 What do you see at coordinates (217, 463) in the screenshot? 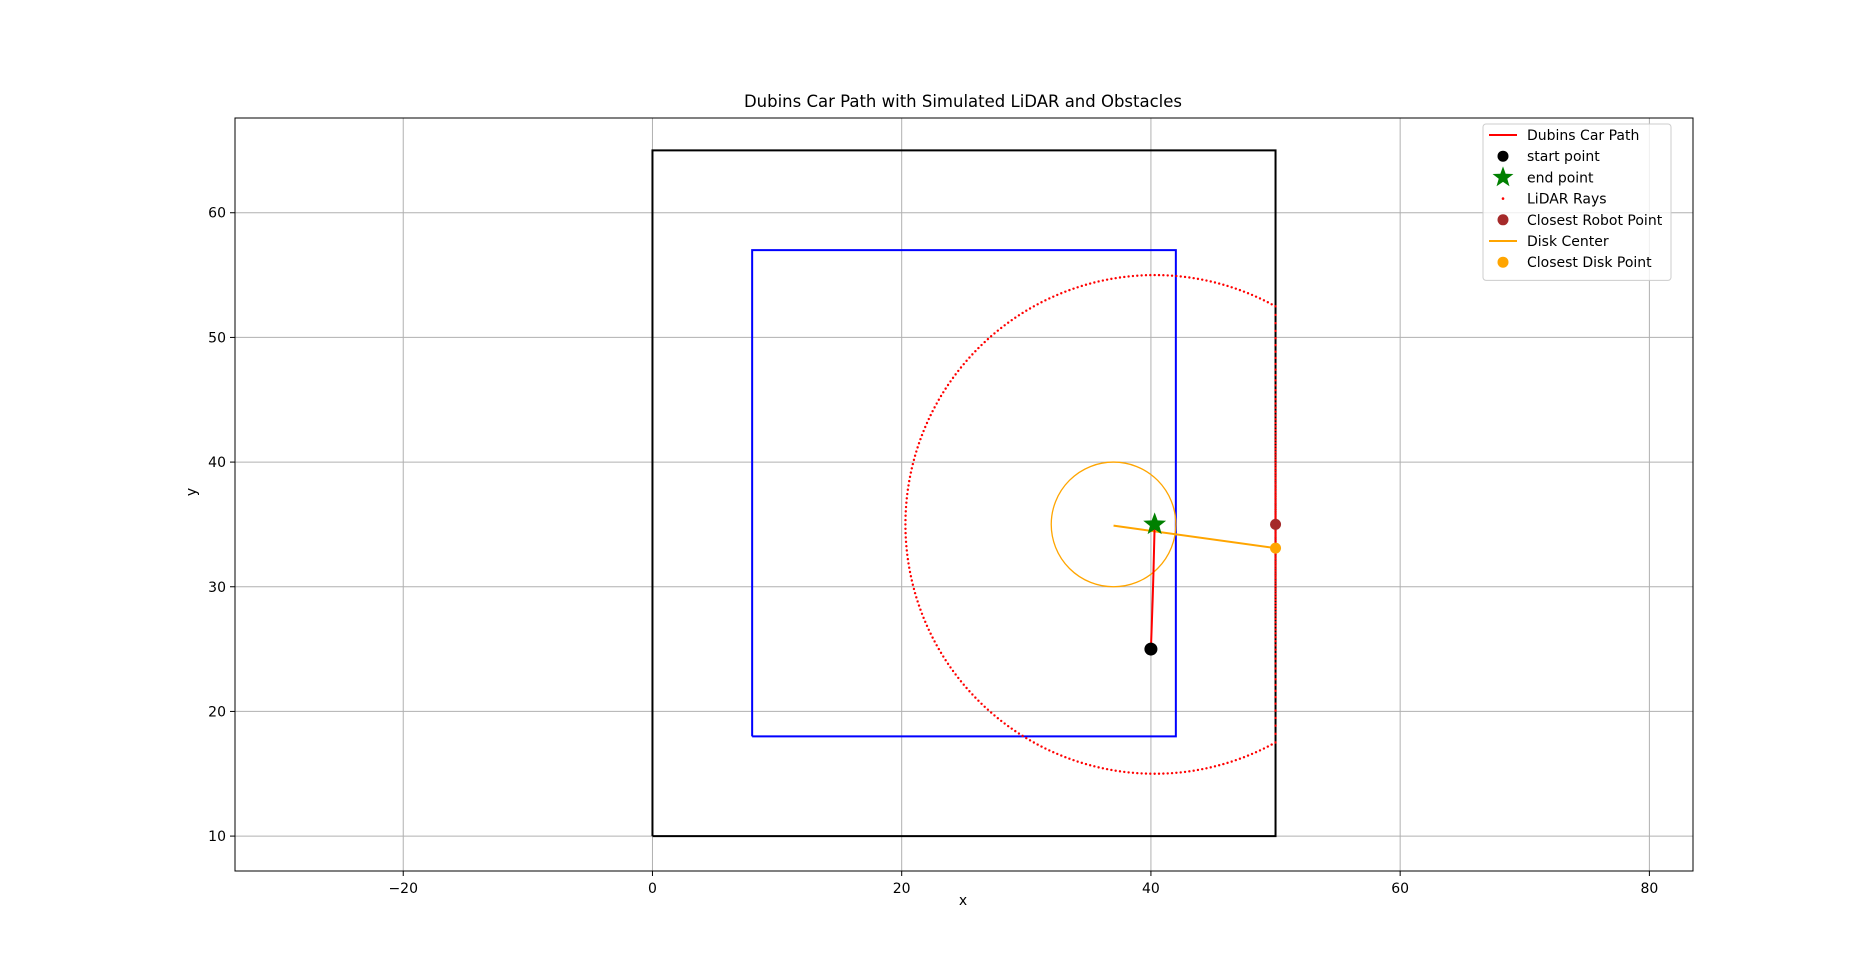
I see `y-tick-label: 40` at bounding box center [217, 463].